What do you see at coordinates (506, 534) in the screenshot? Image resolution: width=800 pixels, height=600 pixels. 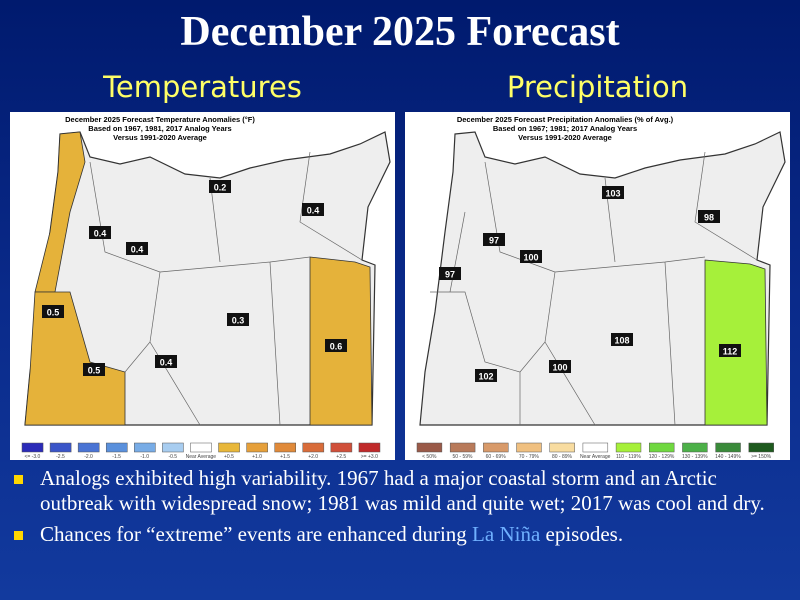 I see `bullet-text: La Niña` at bounding box center [506, 534].